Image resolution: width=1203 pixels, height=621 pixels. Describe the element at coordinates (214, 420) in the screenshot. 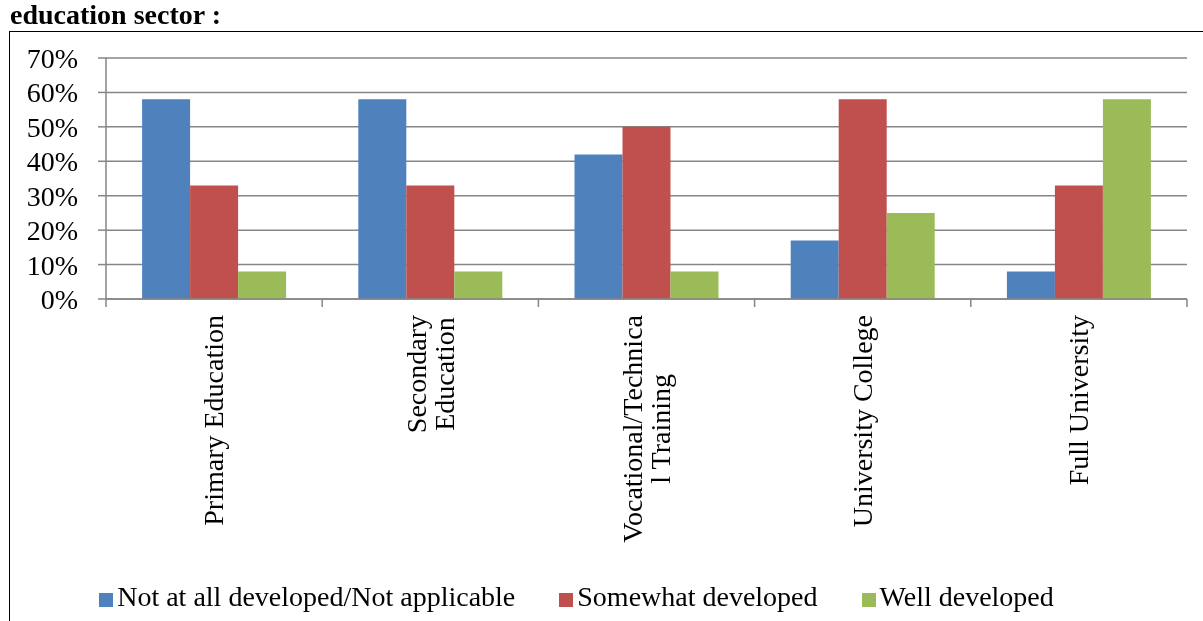

I see `x-tick-label: Primary Education` at that location.